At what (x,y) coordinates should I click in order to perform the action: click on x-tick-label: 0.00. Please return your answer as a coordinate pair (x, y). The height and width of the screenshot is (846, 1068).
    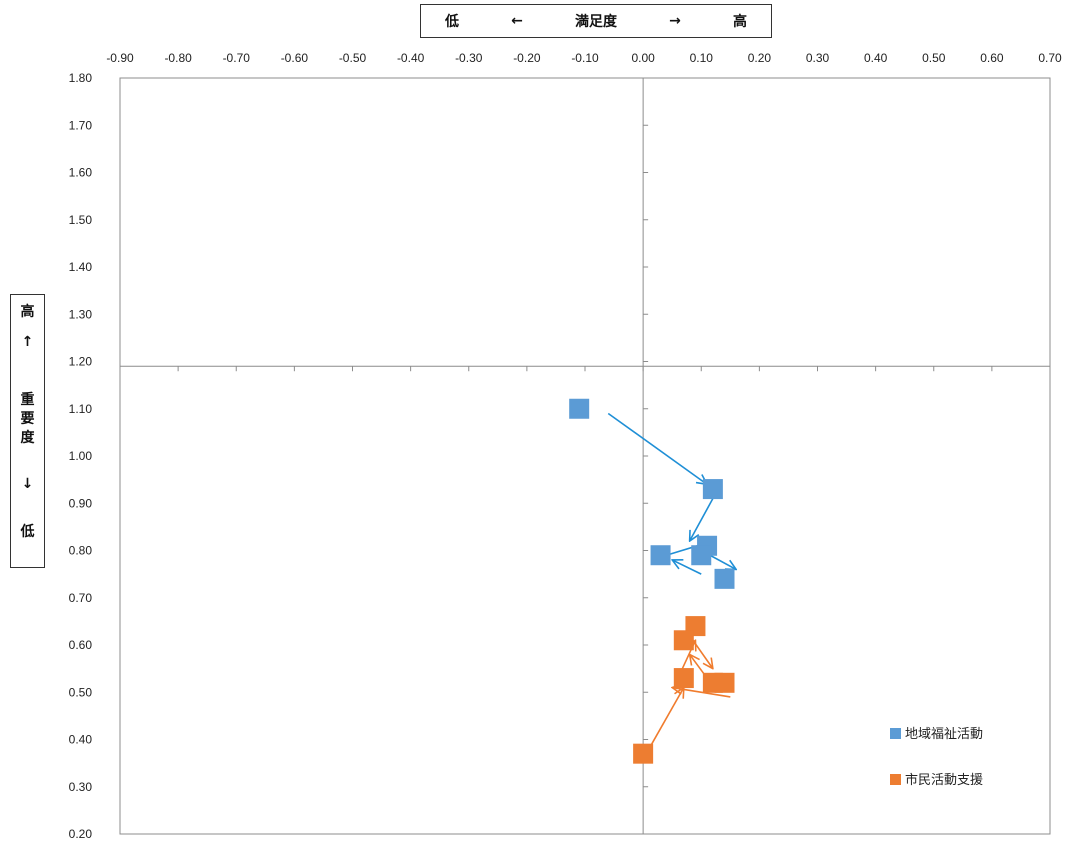
    Looking at the image, I should click on (643, 58).